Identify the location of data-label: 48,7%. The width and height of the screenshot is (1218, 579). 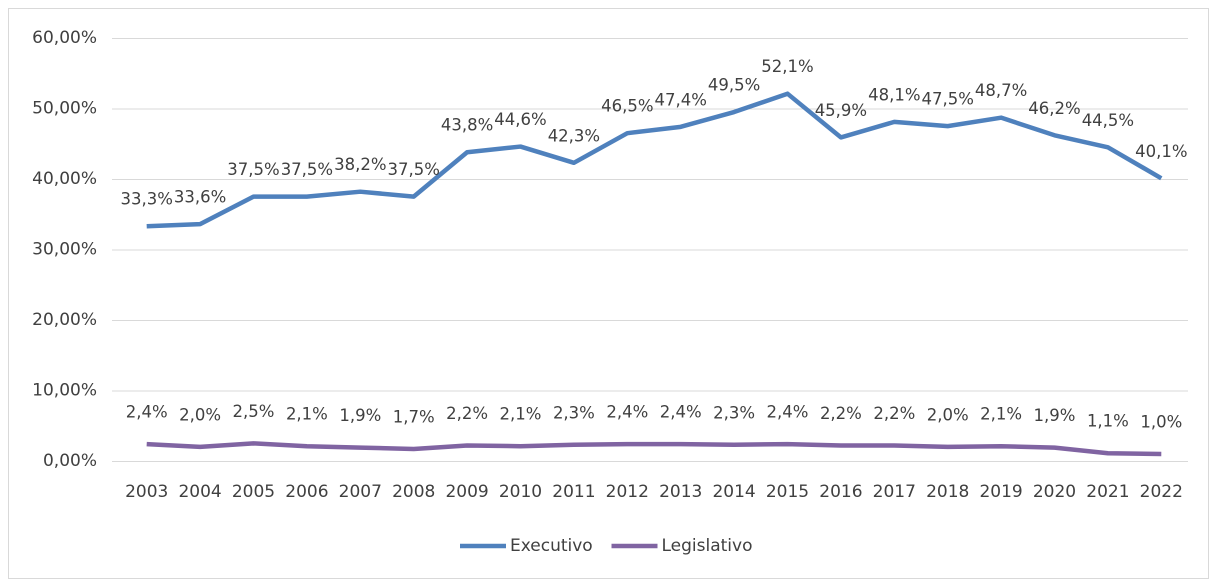
(1001, 90).